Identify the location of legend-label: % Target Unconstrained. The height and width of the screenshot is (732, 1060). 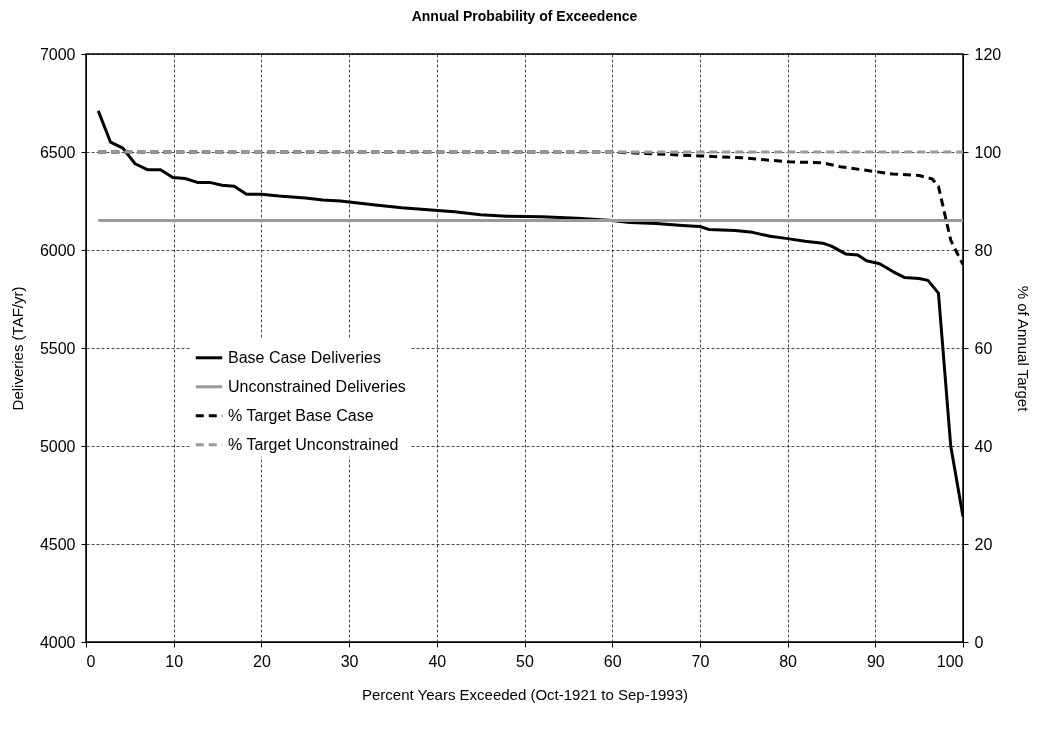
(313, 444).